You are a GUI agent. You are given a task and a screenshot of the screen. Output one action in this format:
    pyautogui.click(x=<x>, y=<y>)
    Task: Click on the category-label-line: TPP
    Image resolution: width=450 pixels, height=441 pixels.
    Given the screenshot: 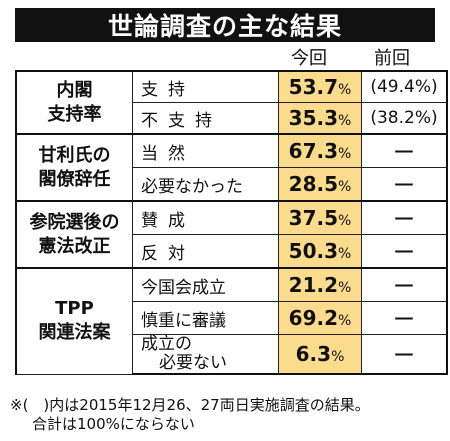 What is the action you would take?
    pyautogui.click(x=74, y=309)
    